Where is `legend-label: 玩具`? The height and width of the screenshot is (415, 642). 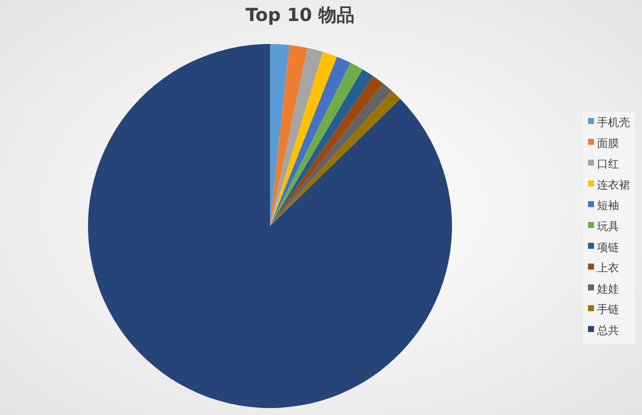
legend-label: 玩具 is located at coordinates (608, 226).